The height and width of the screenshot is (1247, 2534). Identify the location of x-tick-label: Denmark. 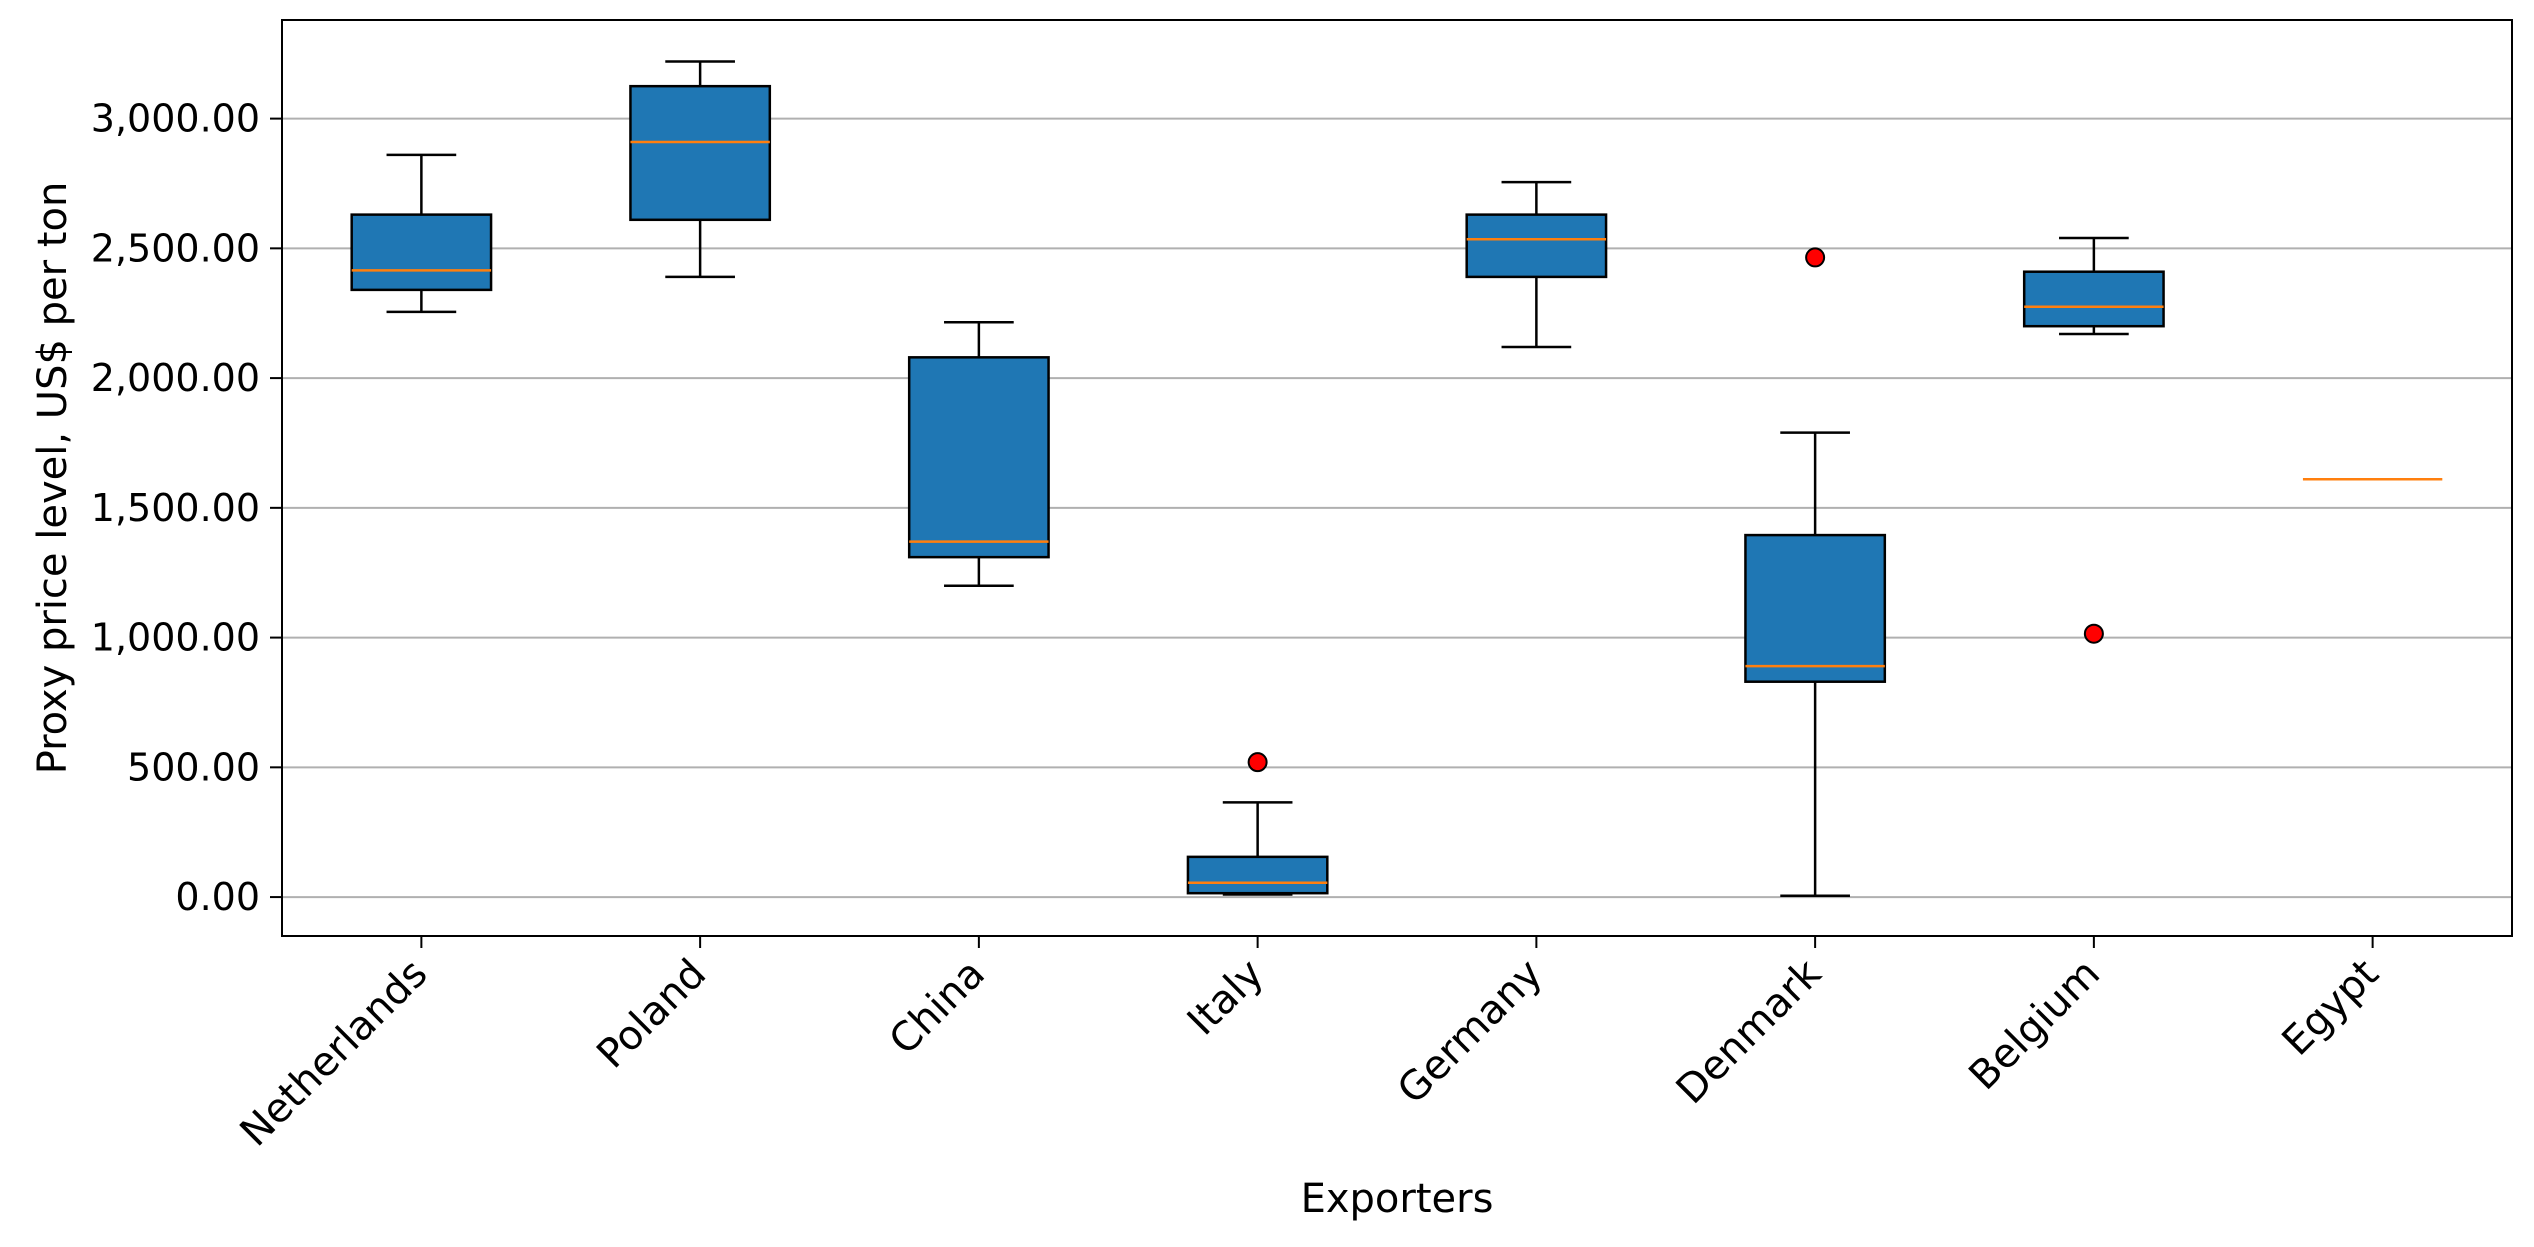
(1749, 1031).